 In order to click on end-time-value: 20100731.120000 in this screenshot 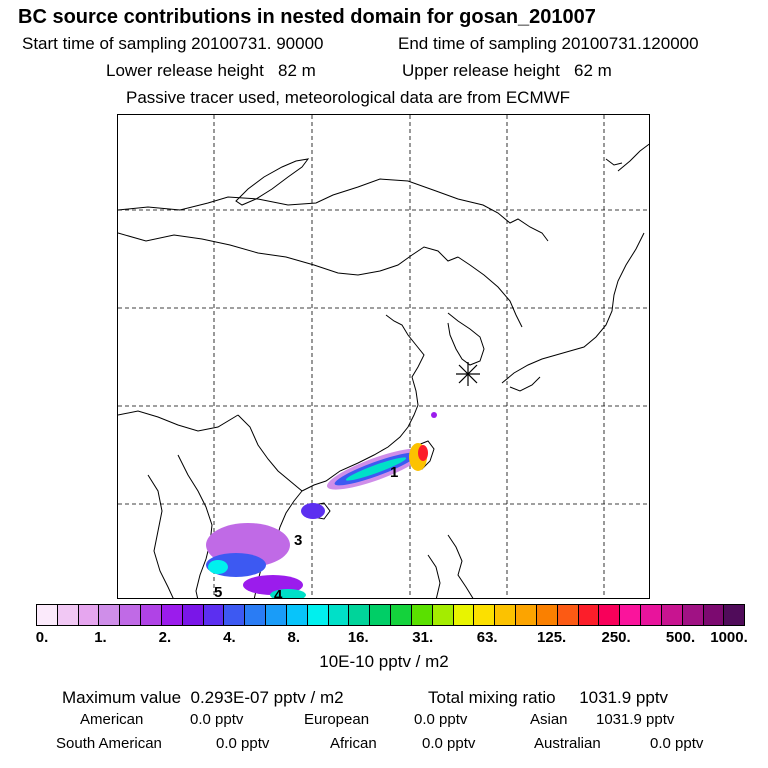, I will do `click(630, 43)`.